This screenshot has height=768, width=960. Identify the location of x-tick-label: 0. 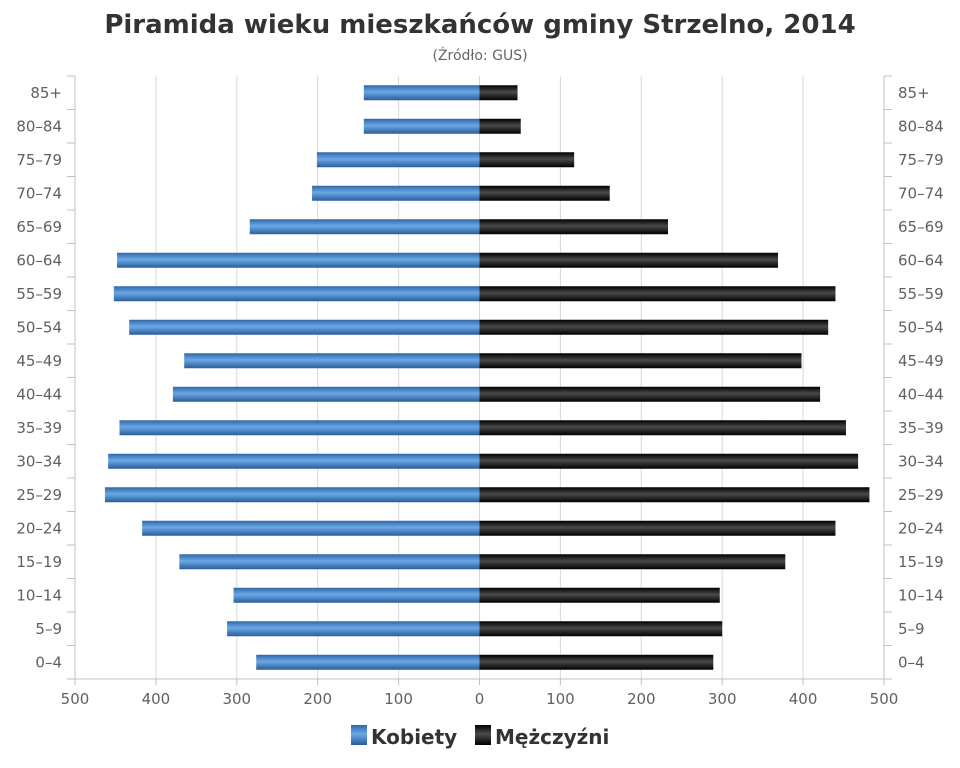
(480, 699).